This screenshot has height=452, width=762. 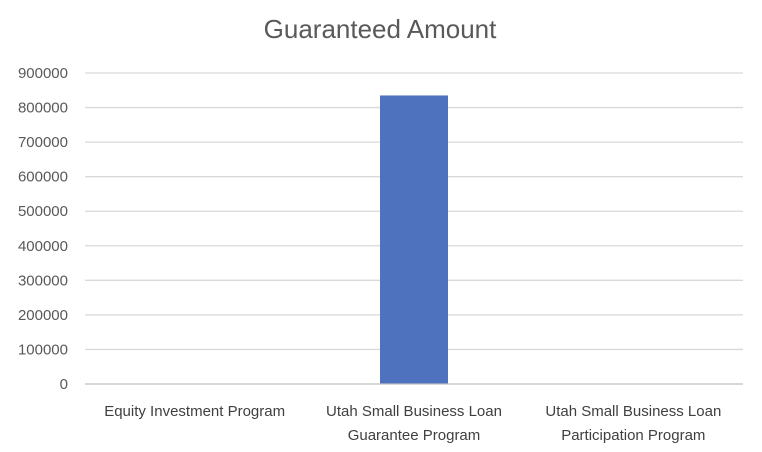 I want to click on x-tick-label: Participation Program, so click(x=633, y=435).